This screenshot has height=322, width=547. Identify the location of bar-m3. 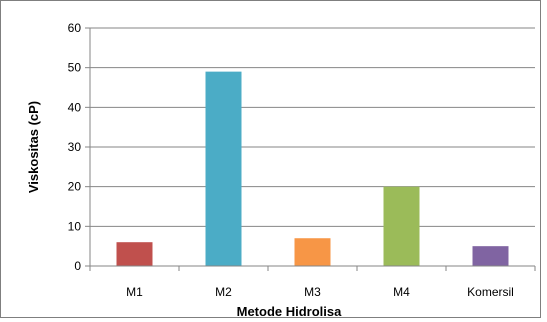
(312, 252).